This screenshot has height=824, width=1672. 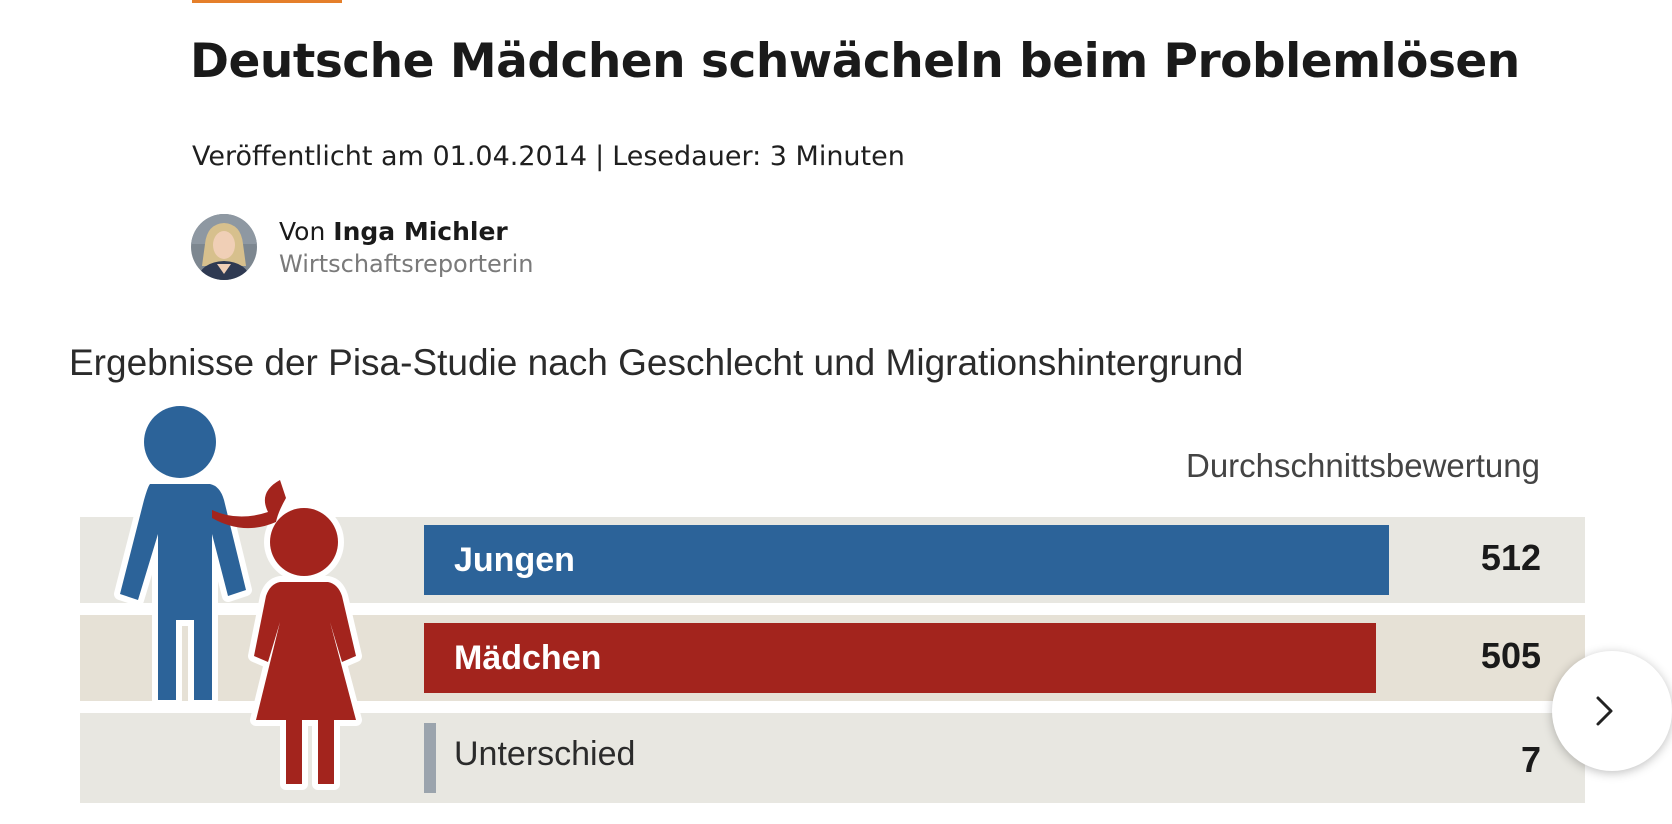 What do you see at coordinates (900, 658) in the screenshot?
I see `bar-girls: Mädchen` at bounding box center [900, 658].